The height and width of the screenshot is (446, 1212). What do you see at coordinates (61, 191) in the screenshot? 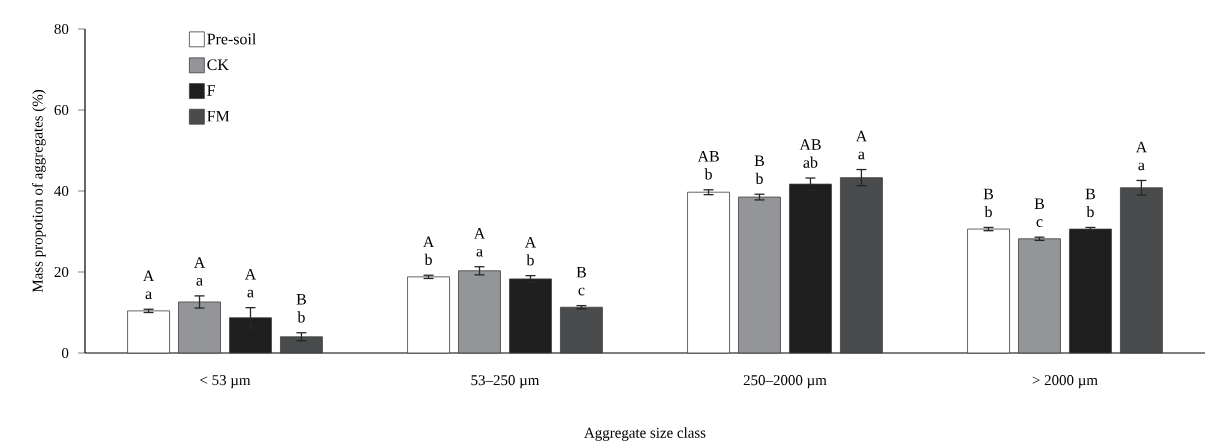
I see `y-tick-label: 40` at bounding box center [61, 191].